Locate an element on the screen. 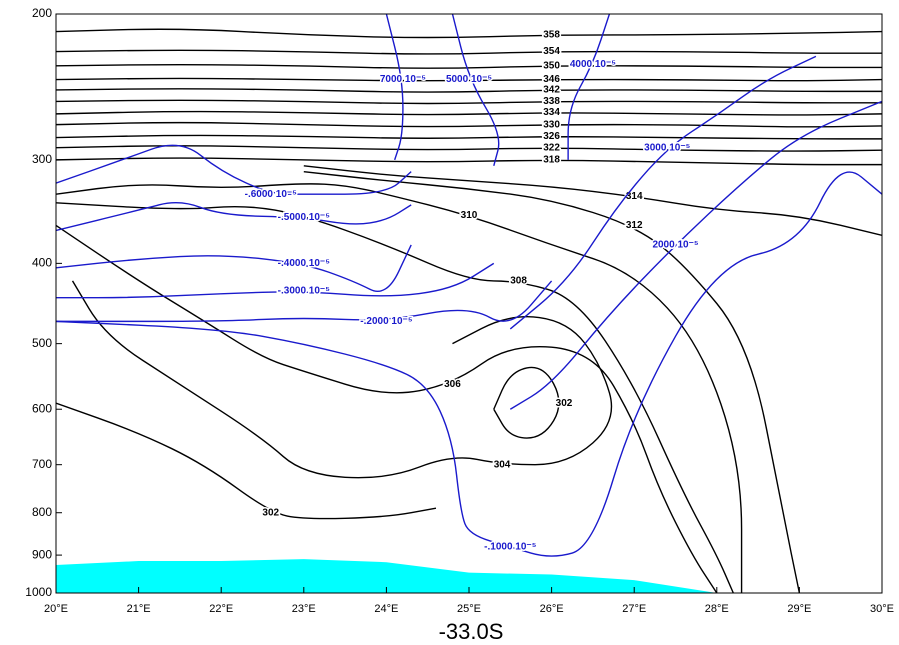  contour-label: -.2000 10⁻⁵ is located at coordinates (386, 321).